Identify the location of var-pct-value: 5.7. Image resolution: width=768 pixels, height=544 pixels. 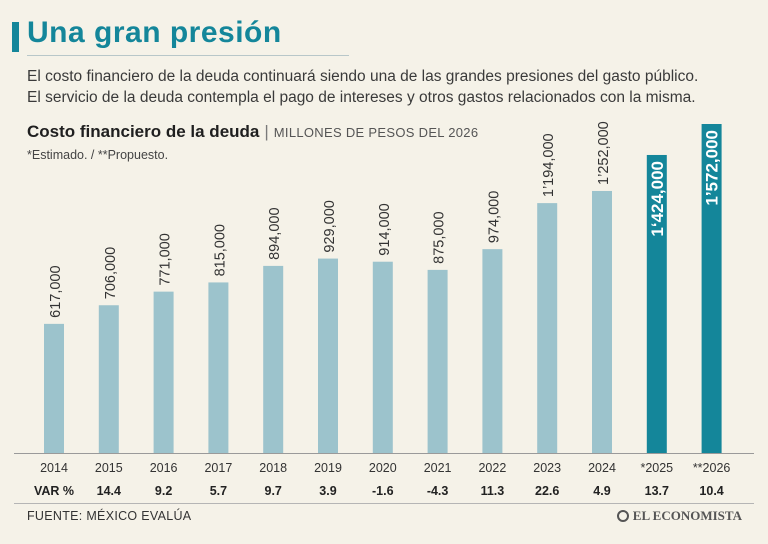
(218, 491).